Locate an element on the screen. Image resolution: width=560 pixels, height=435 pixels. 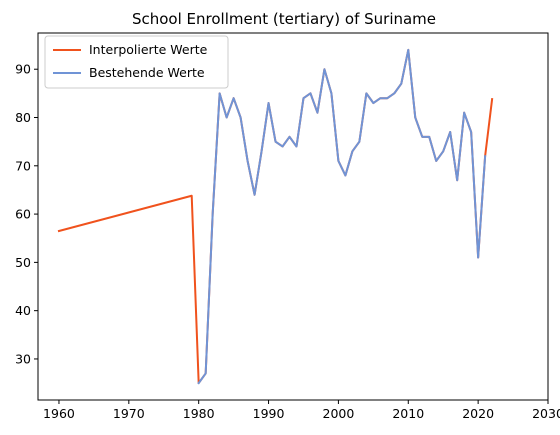
legend-label-interpolated: Interpolierte Werte is located at coordinates (148, 49).